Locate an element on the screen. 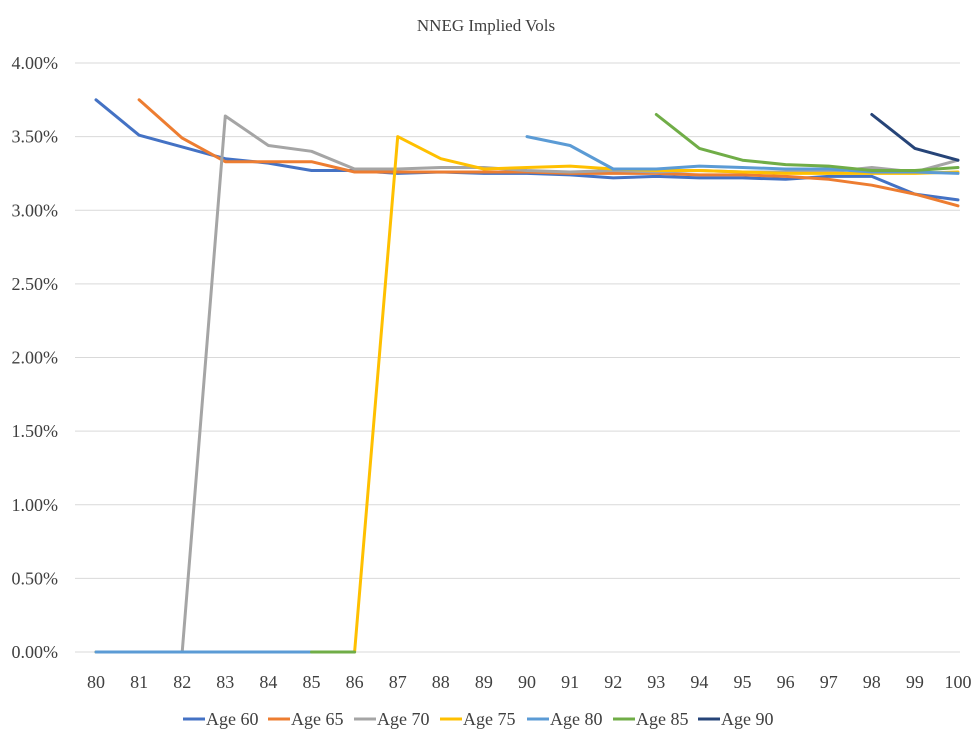  x-tick-label: 100 is located at coordinates (958, 682).